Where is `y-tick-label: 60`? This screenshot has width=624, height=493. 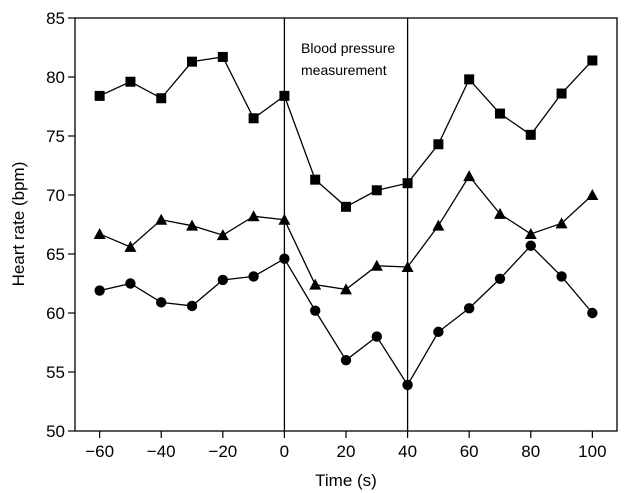
y-tick-label: 60 is located at coordinates (55, 313).